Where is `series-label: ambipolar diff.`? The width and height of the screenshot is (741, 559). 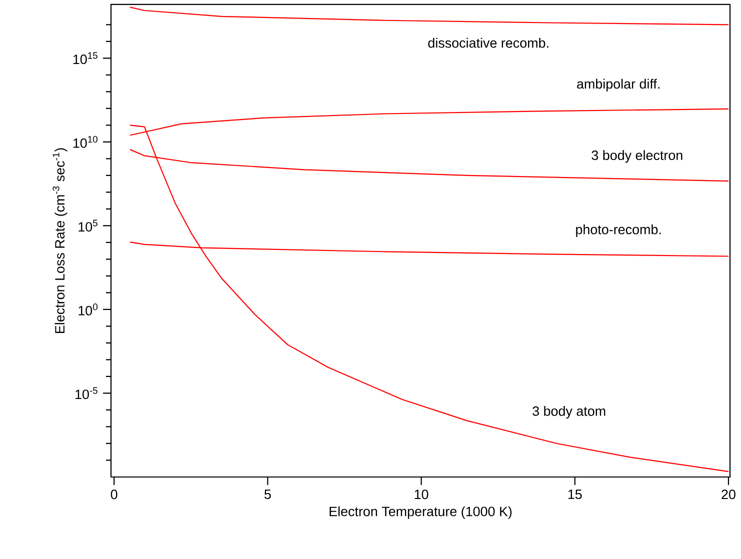 series-label: ambipolar diff. is located at coordinates (618, 85).